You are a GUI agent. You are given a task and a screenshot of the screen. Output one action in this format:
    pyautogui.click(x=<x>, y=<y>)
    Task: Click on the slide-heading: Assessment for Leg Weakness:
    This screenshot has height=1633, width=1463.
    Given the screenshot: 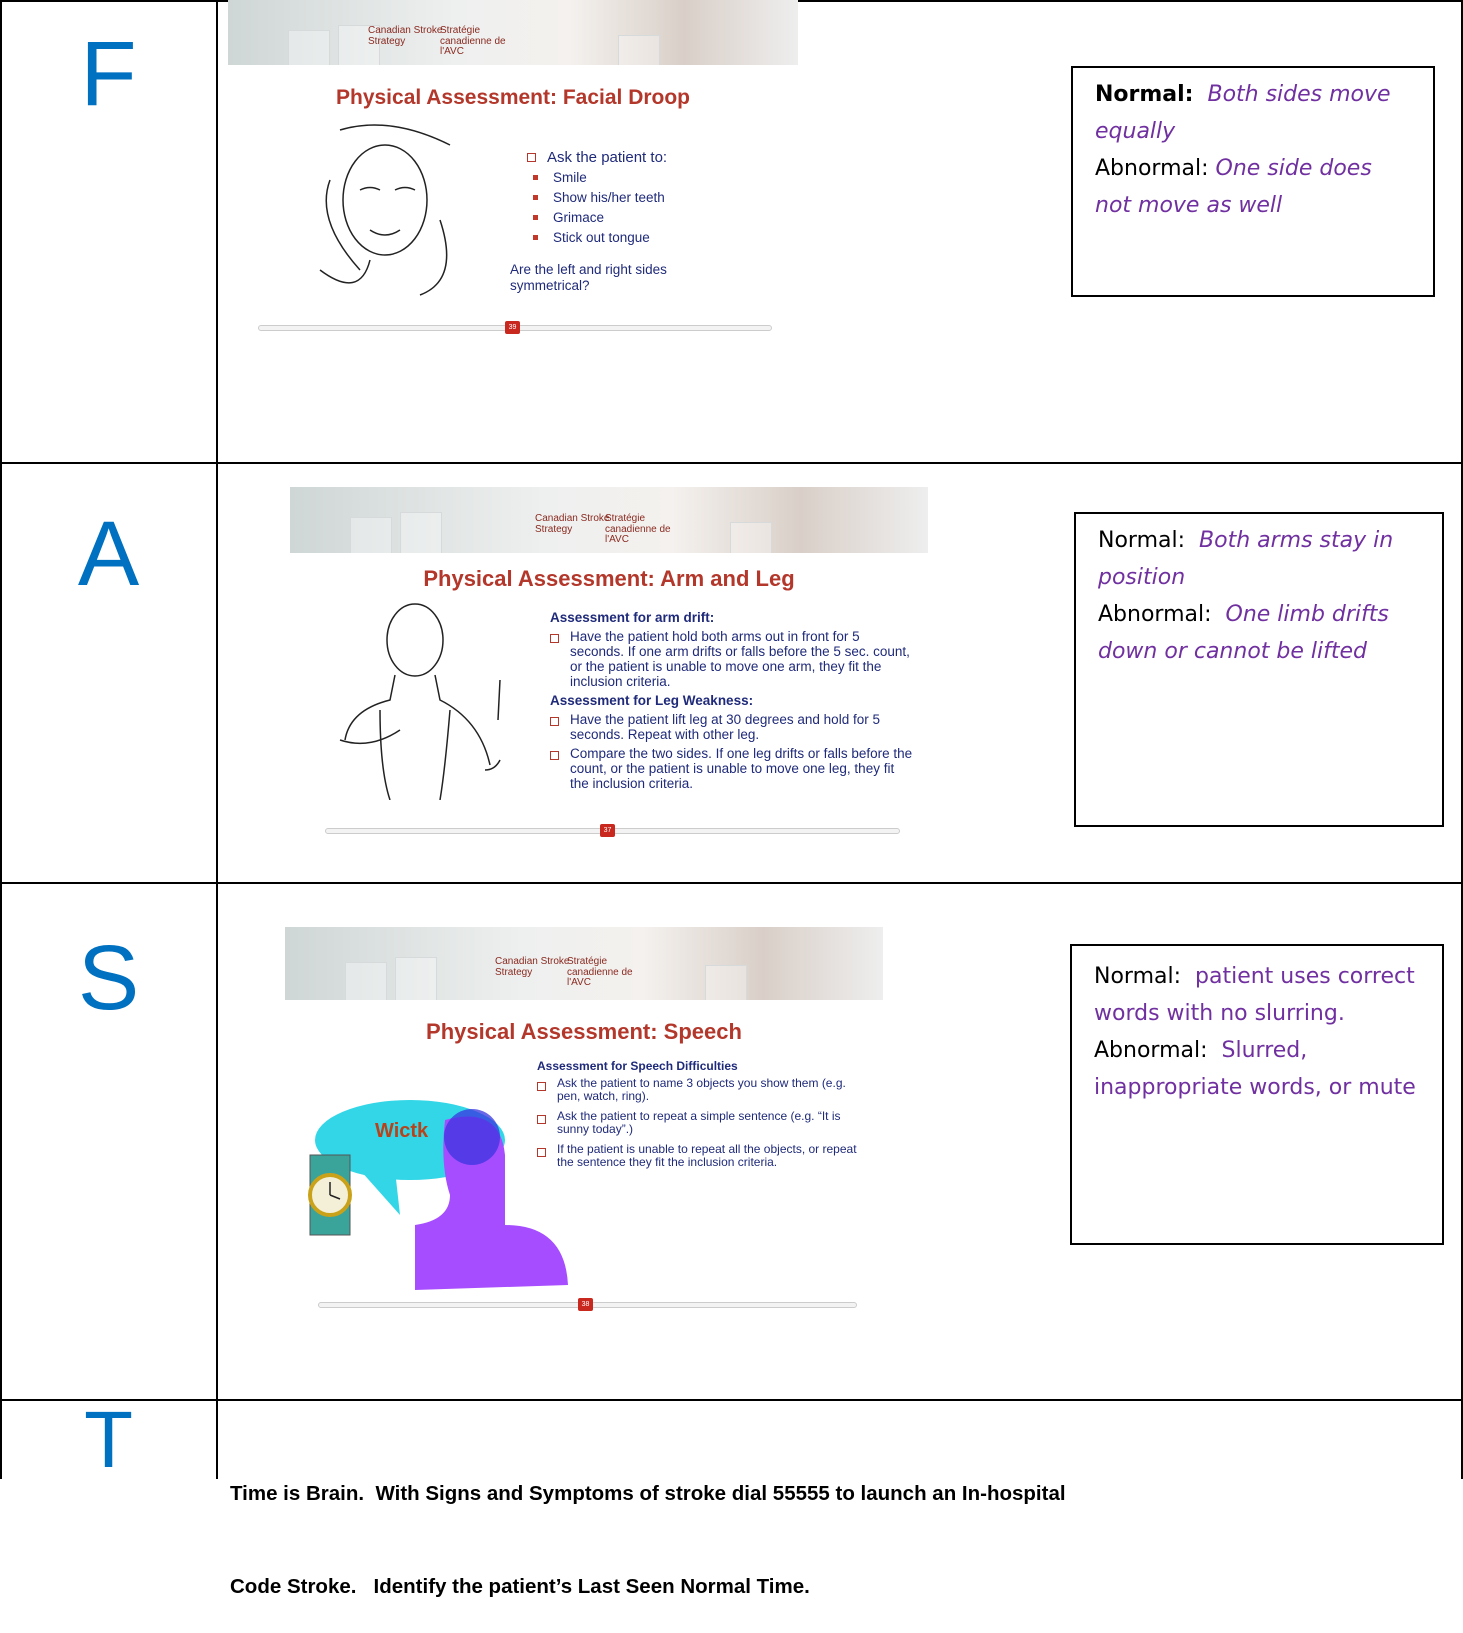 What is the action you would take?
    pyautogui.click(x=652, y=700)
    